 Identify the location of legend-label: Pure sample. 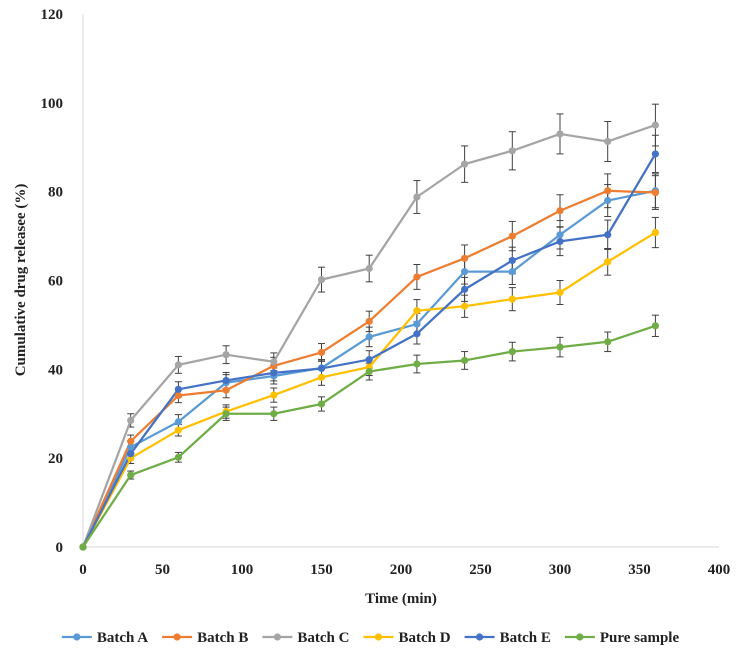
(640, 638).